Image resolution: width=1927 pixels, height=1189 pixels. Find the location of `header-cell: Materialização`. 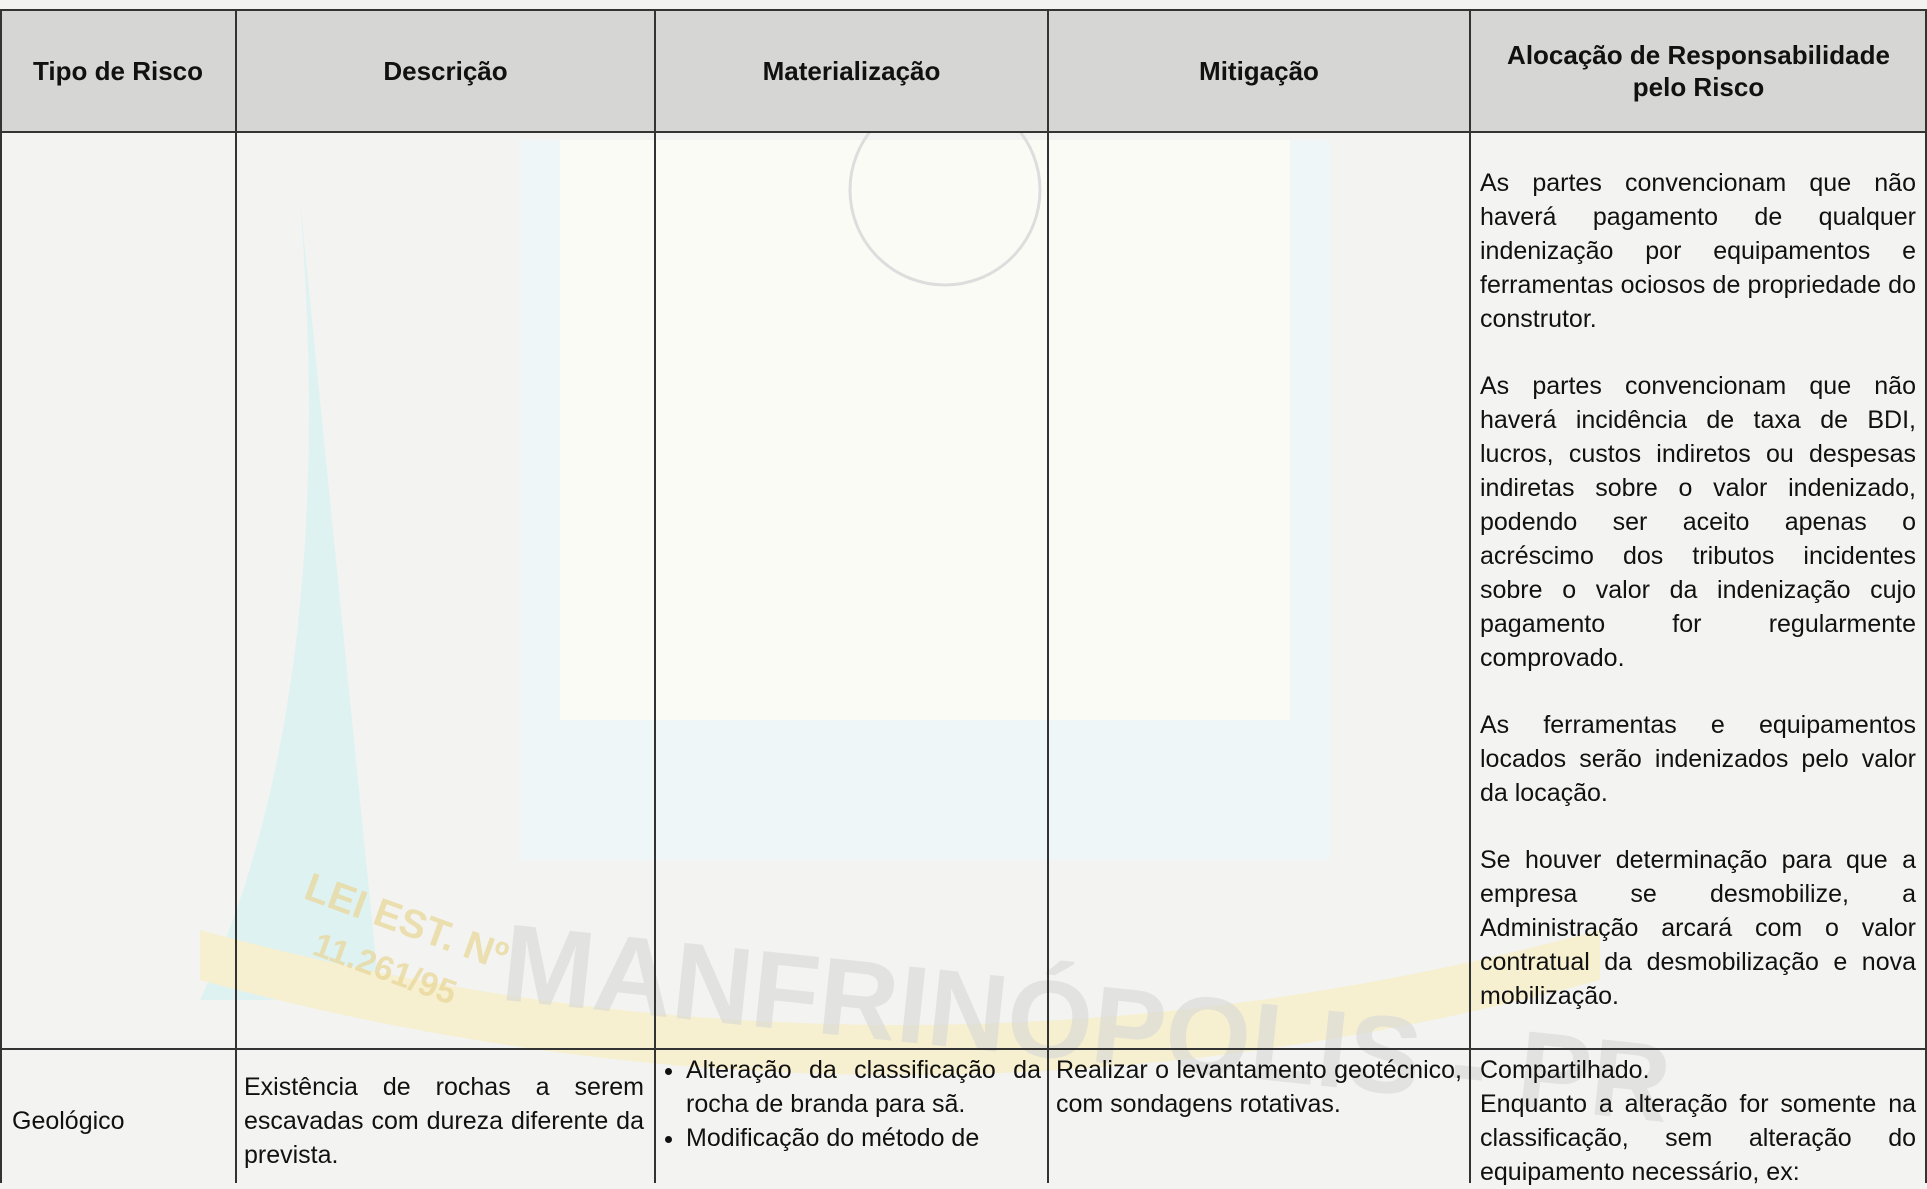

header-cell: Materialização is located at coordinates (851, 71).